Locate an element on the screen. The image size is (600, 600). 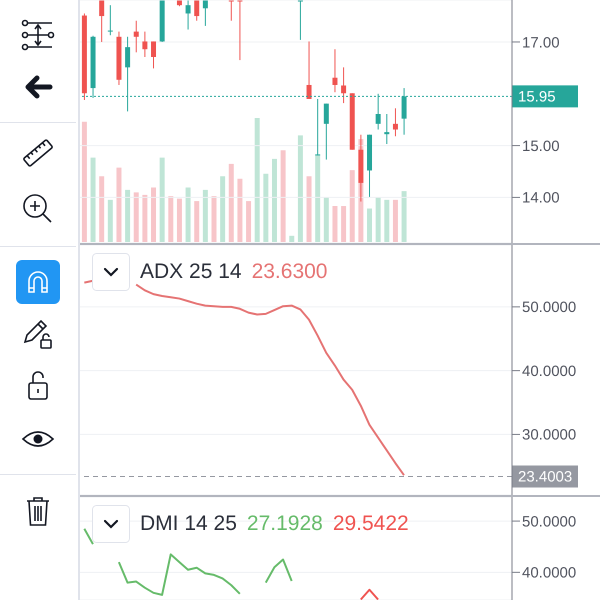
annotation: 29.5422 is located at coordinates (370, 524).